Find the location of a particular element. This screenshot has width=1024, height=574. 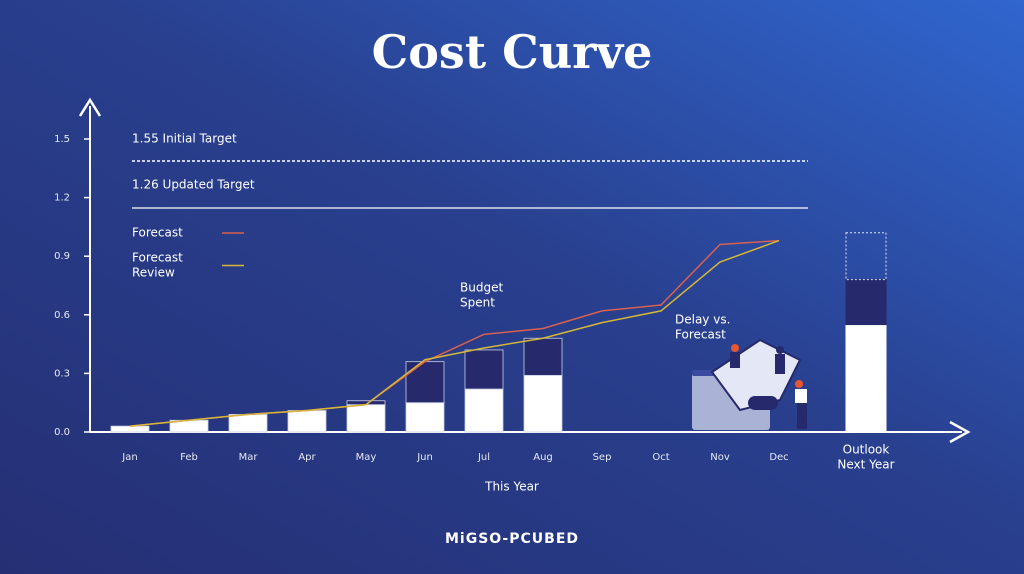

y-tick-label: 1.2 is located at coordinates (62, 198).